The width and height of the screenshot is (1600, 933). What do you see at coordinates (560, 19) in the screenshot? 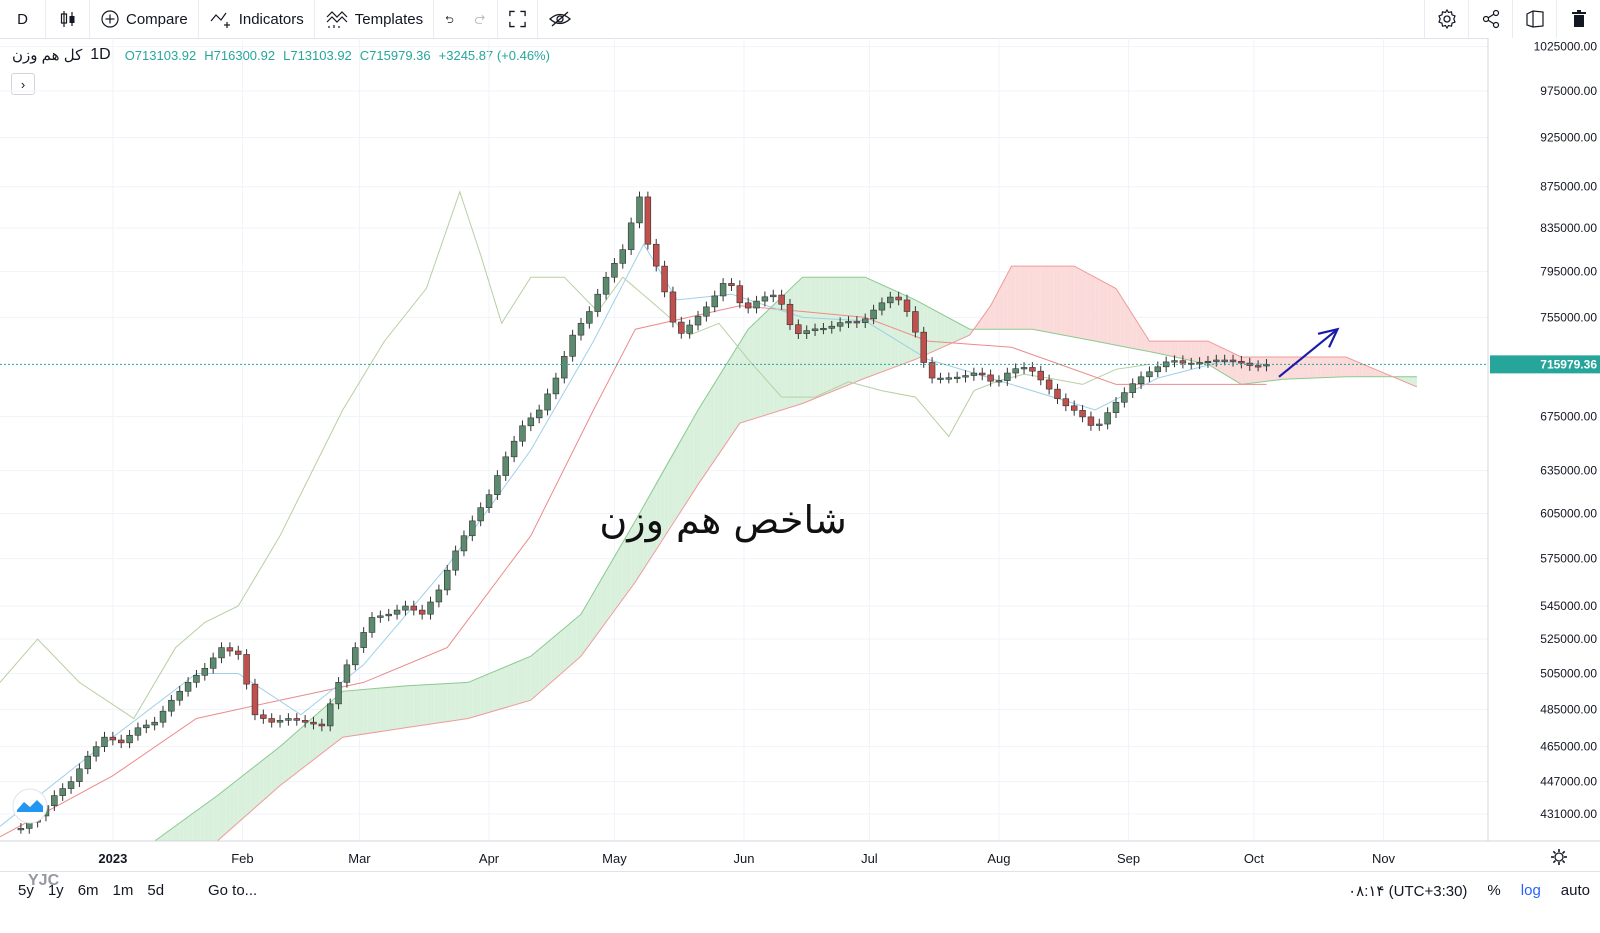
I see `hide-drawings-button` at bounding box center [560, 19].